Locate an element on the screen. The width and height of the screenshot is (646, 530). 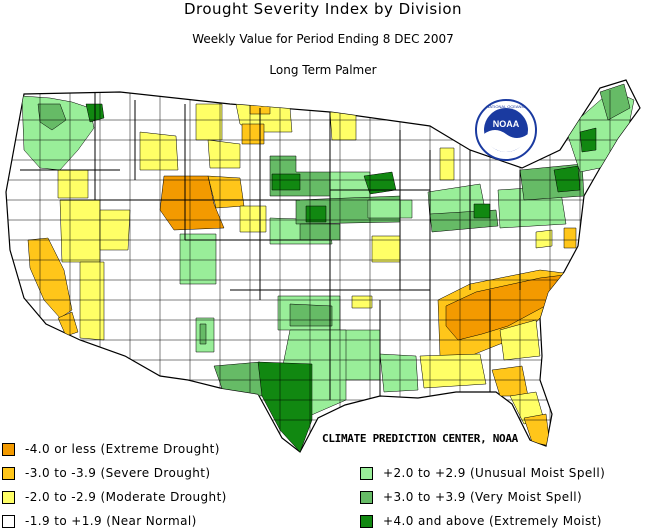
division-ca-severe is located at coordinates (50, 278).